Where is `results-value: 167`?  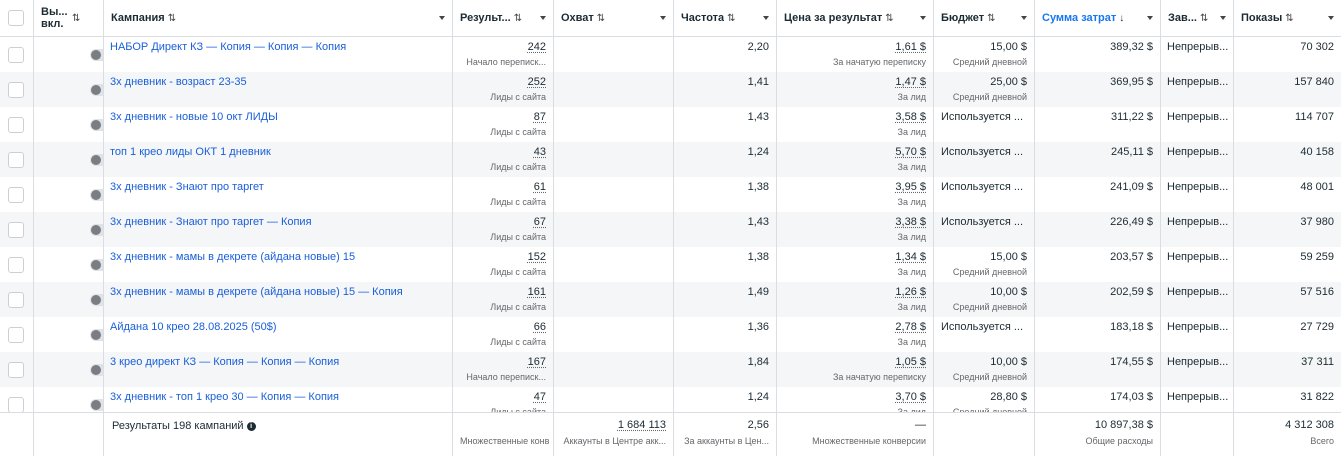
results-value: 167 is located at coordinates (537, 362).